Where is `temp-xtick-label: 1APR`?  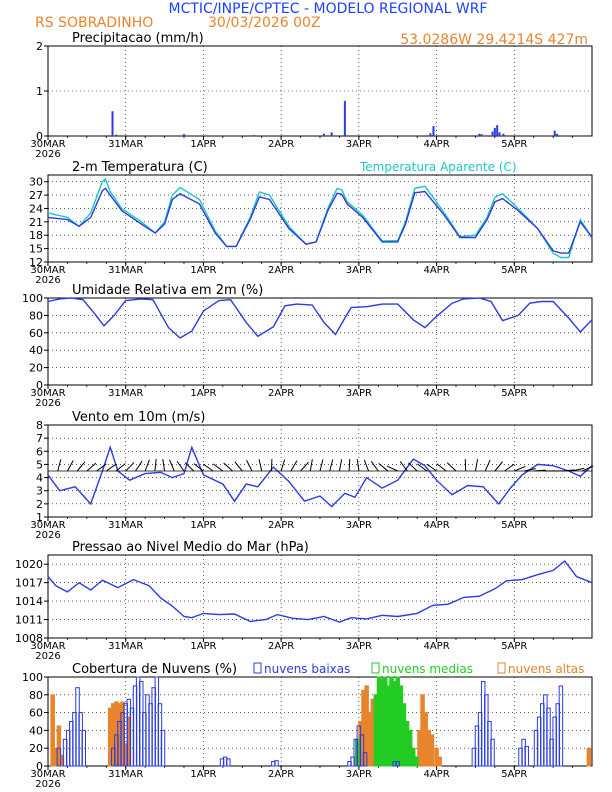
temp-xtick-label: 1APR is located at coordinates (203, 270).